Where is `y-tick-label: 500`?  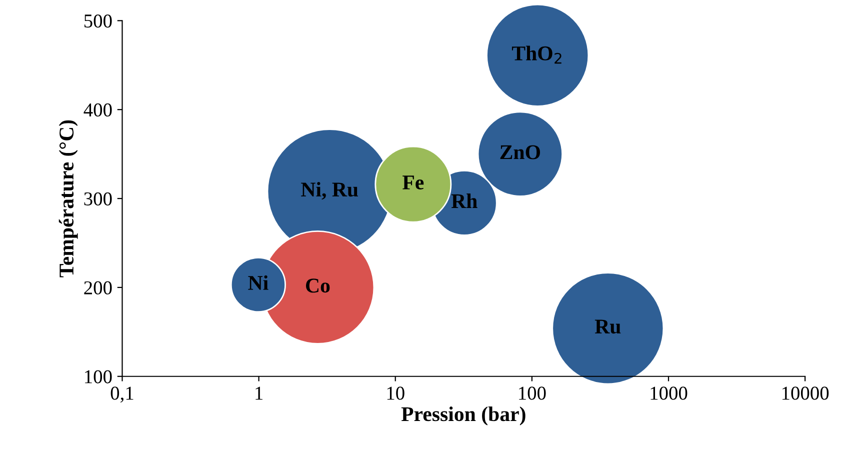
y-tick-label: 500 is located at coordinates (98, 21).